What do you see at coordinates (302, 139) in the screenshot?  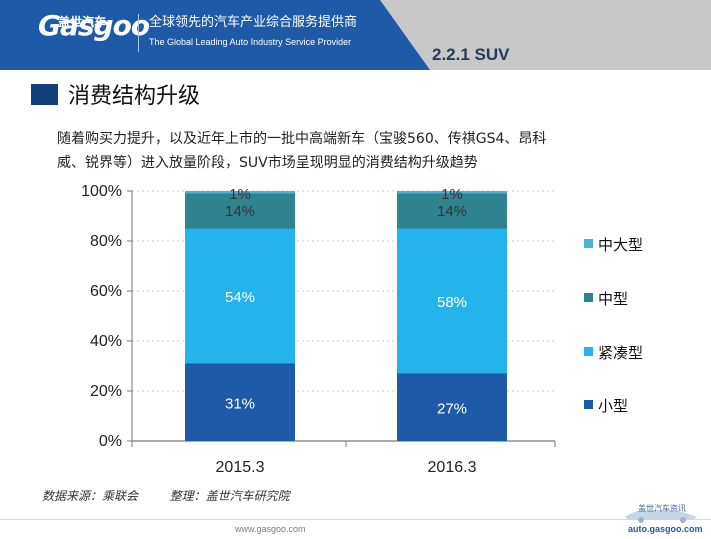 I see `intro-line-1: 随着购买力提升，以及近年上市的一批中高端新车（宝骏560、传祺GS4、昂科` at bounding box center [302, 139].